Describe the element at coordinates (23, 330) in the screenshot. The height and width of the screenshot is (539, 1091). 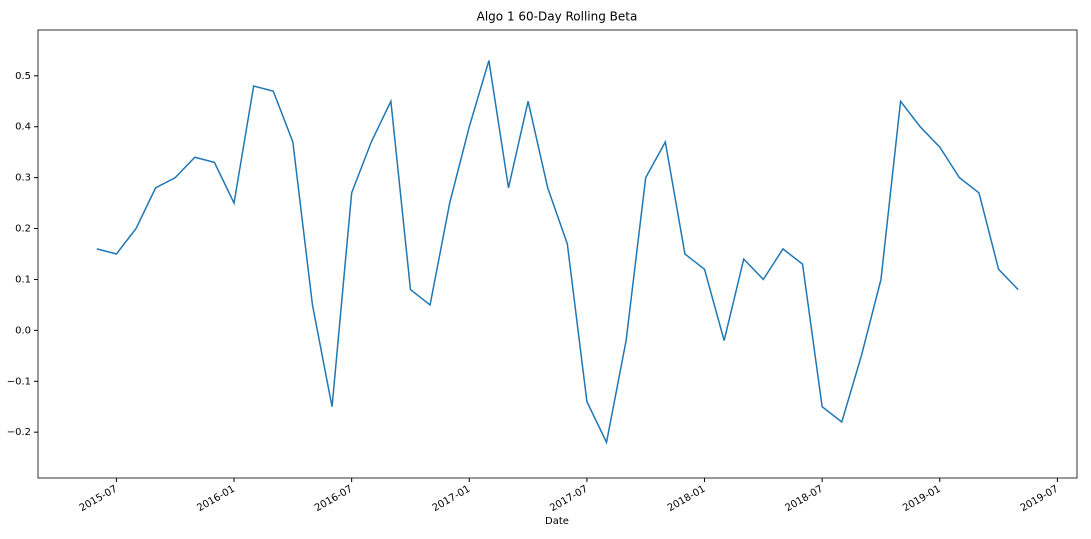
I see `y-tick-label: 0.0` at that location.